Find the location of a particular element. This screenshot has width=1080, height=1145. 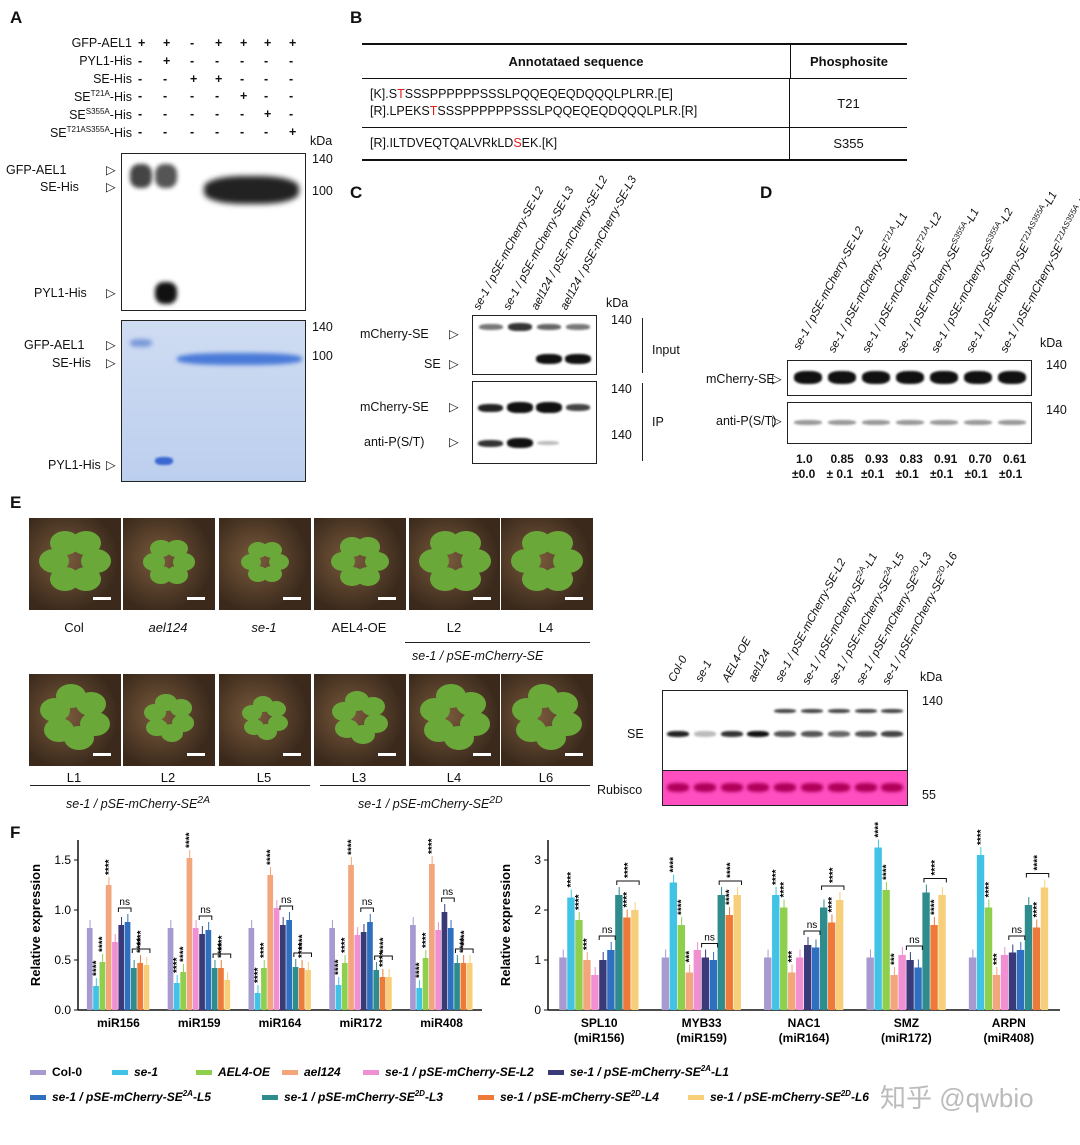

d-label-anti-pst: anti-P(S/T) is located at coordinates (746, 421).